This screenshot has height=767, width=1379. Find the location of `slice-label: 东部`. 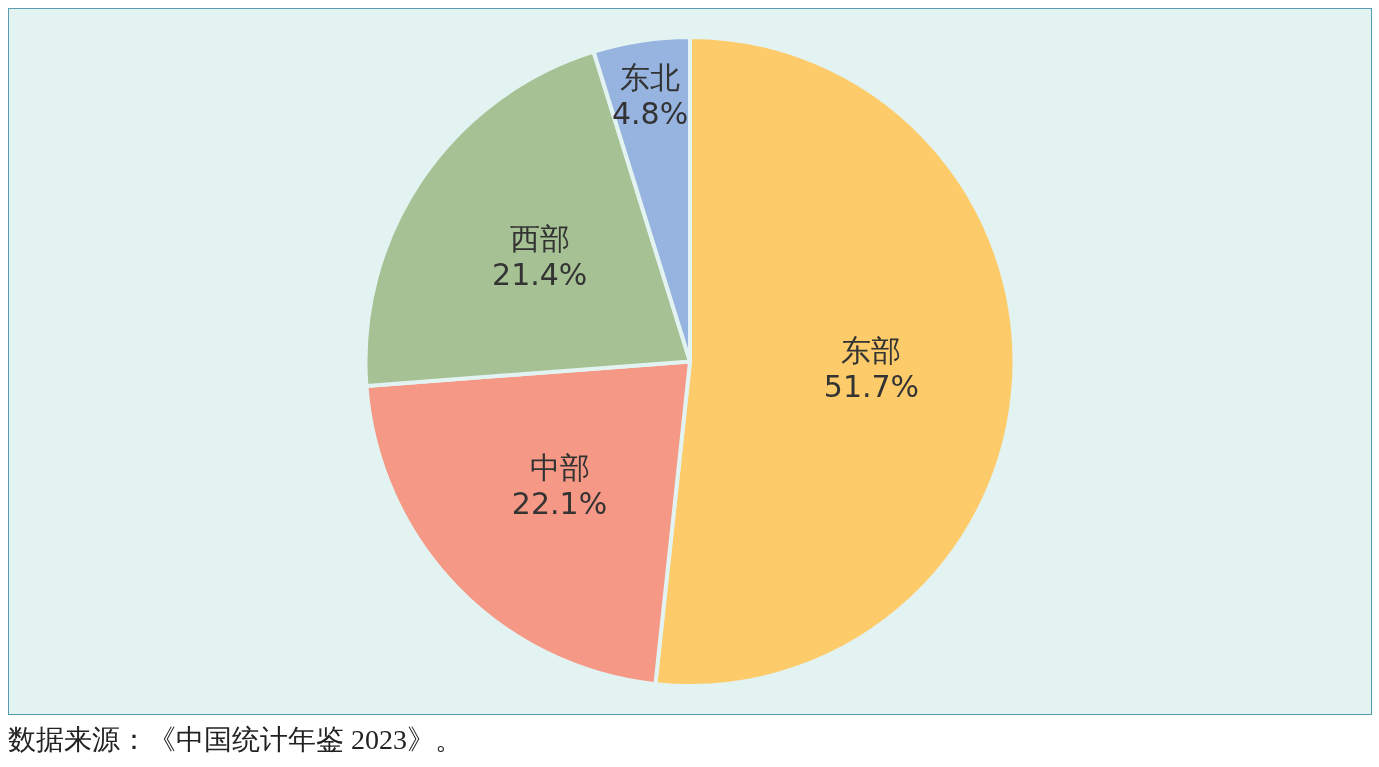

slice-label: 东部 is located at coordinates (871, 350).